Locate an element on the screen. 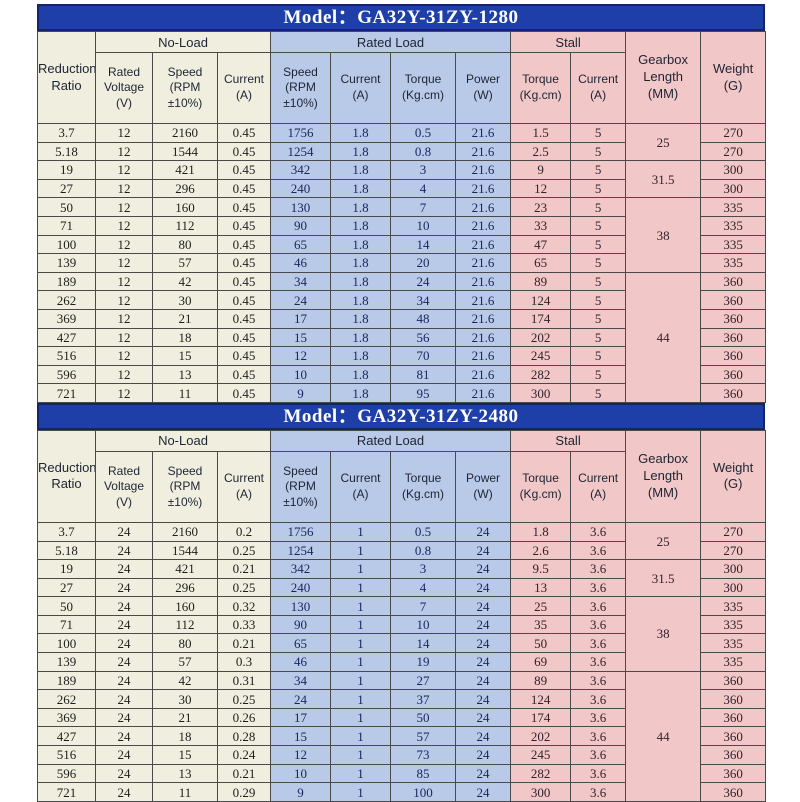  spec-row: 427 12 18 0.45 15 1.8 56 21.6 202 5 360 is located at coordinates (402, 337).